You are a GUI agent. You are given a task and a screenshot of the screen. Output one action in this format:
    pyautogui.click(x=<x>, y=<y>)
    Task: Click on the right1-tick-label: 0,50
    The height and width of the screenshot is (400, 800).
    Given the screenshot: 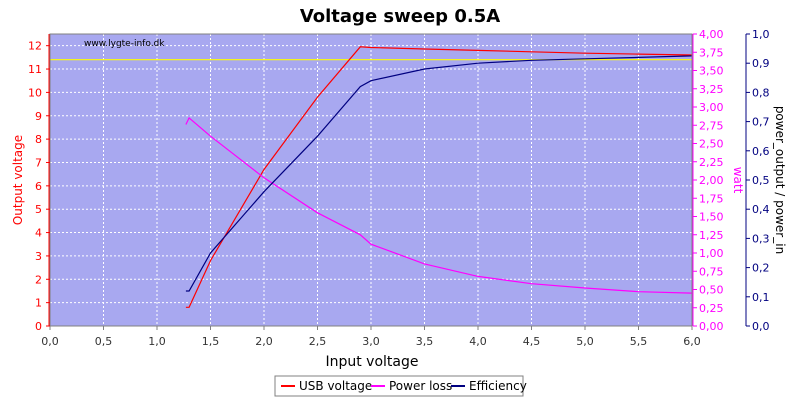 What is the action you would take?
    pyautogui.click(x=711, y=290)
    